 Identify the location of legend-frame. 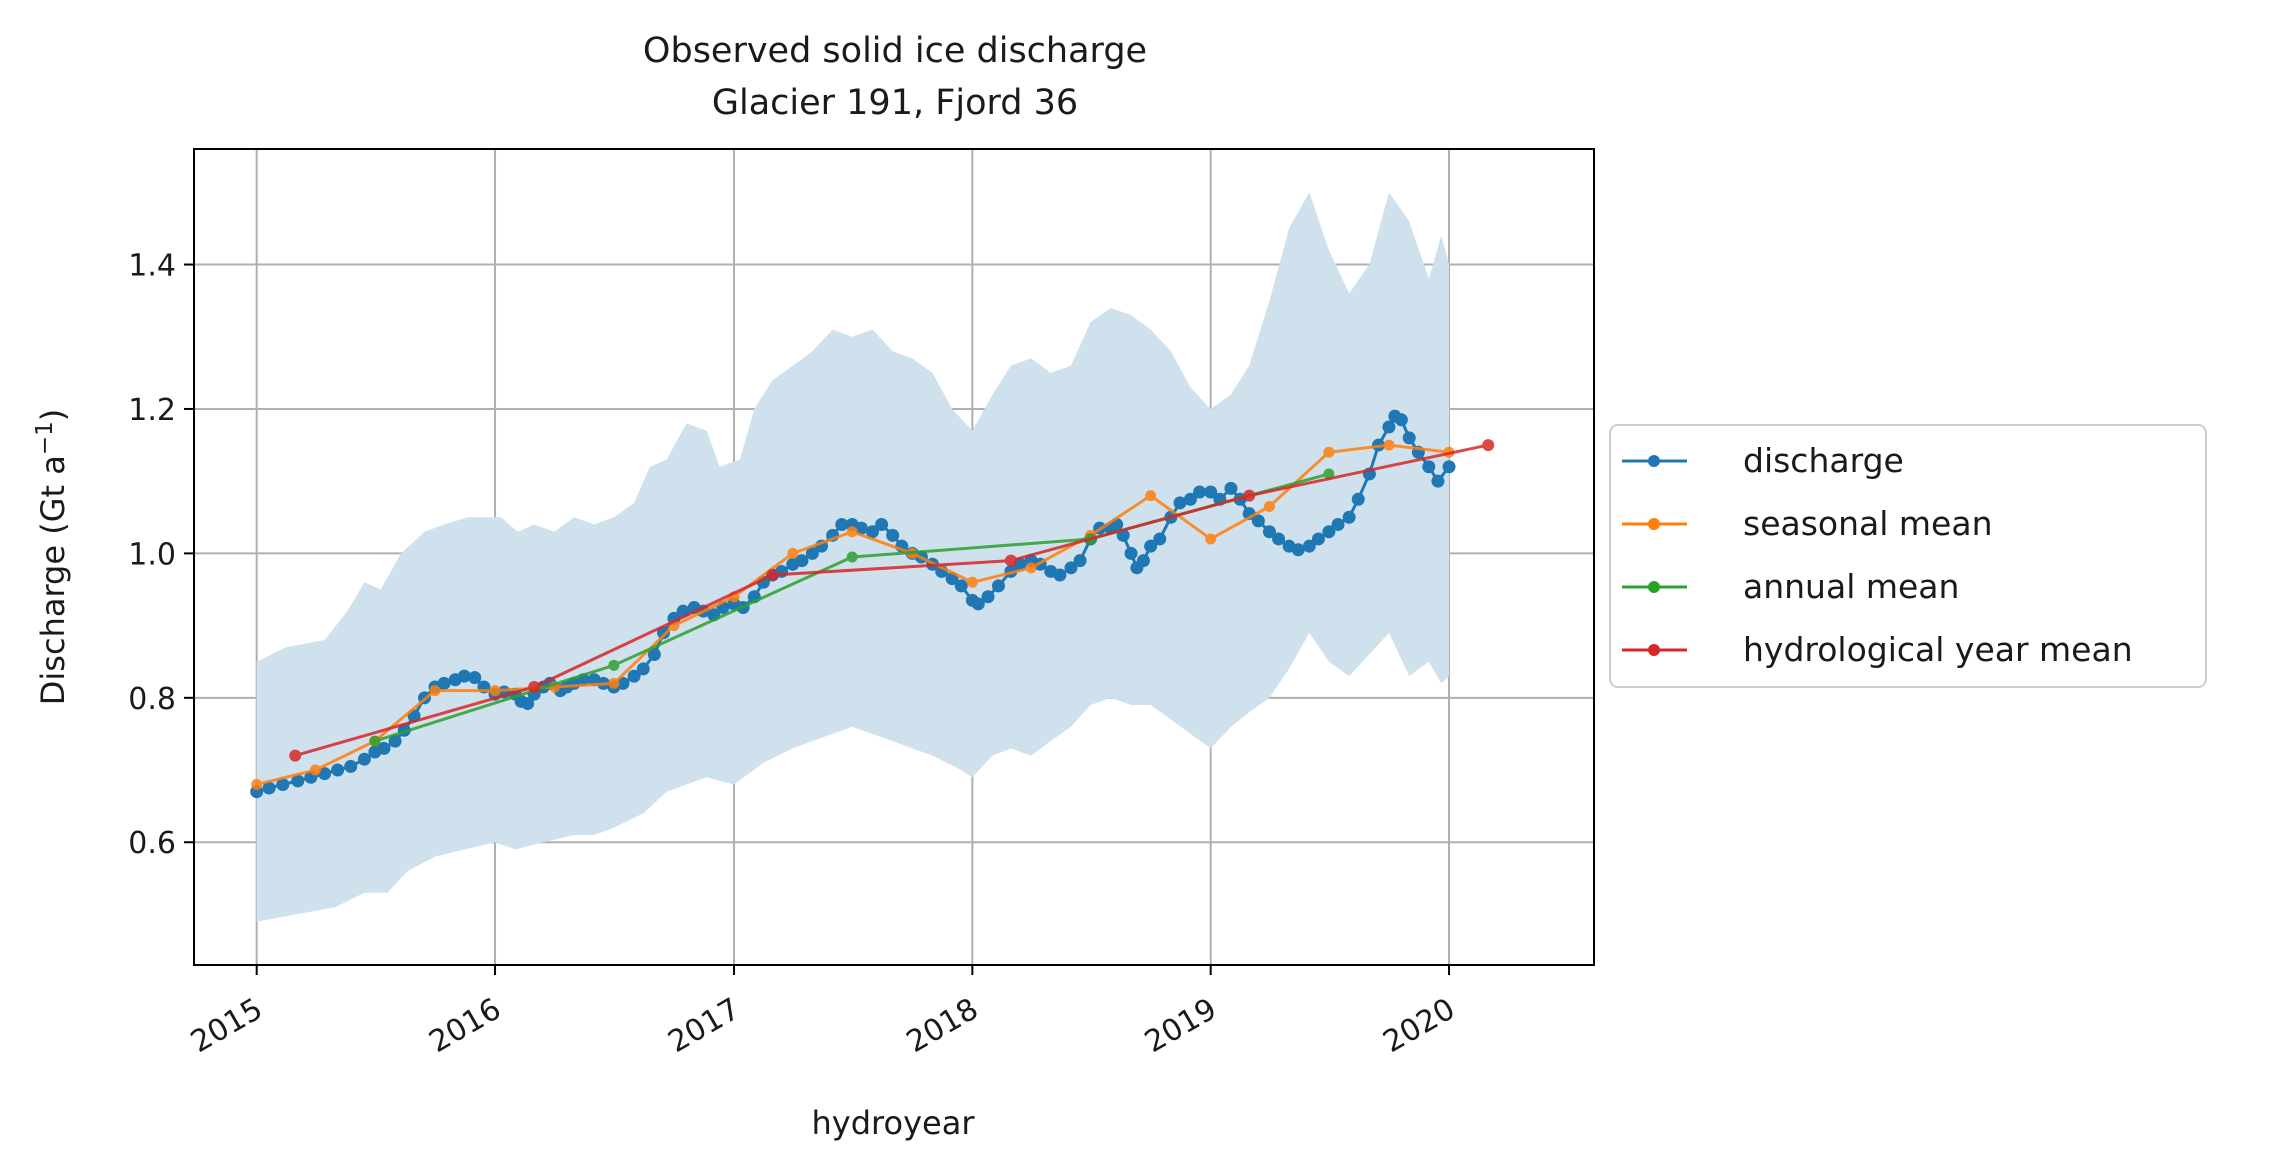
(1908, 556).